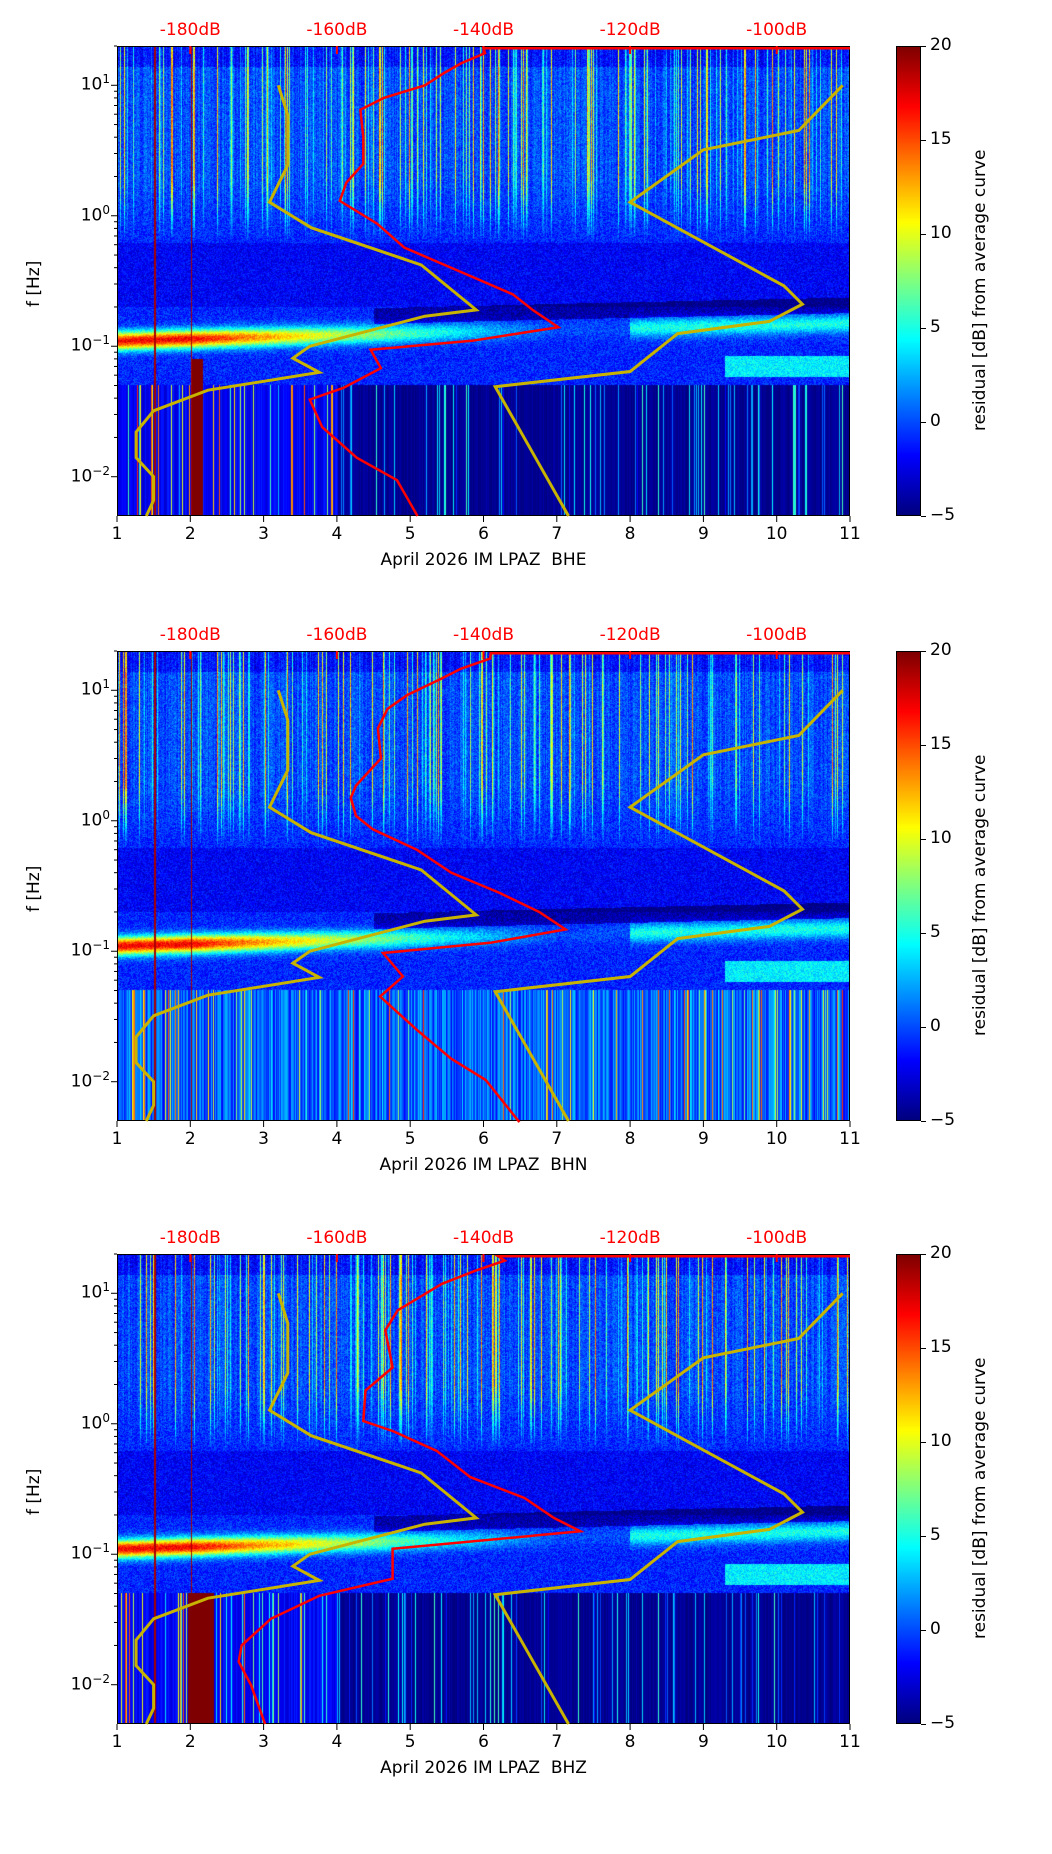 The height and width of the screenshot is (1854, 1052). I want to click on x-tick-label: 1, so click(117, 1139).